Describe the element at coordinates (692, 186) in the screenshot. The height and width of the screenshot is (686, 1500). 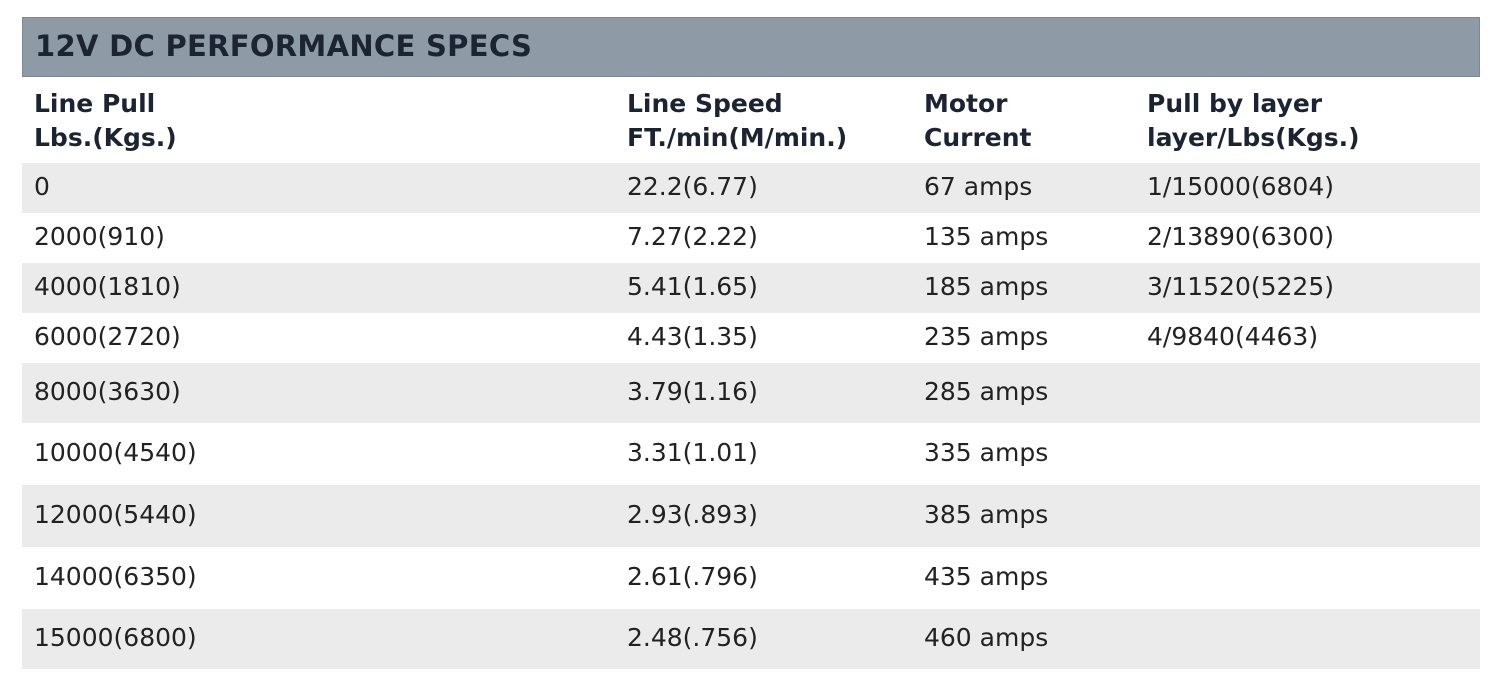
I see `table-cell: 22.2(6.77)` at that location.